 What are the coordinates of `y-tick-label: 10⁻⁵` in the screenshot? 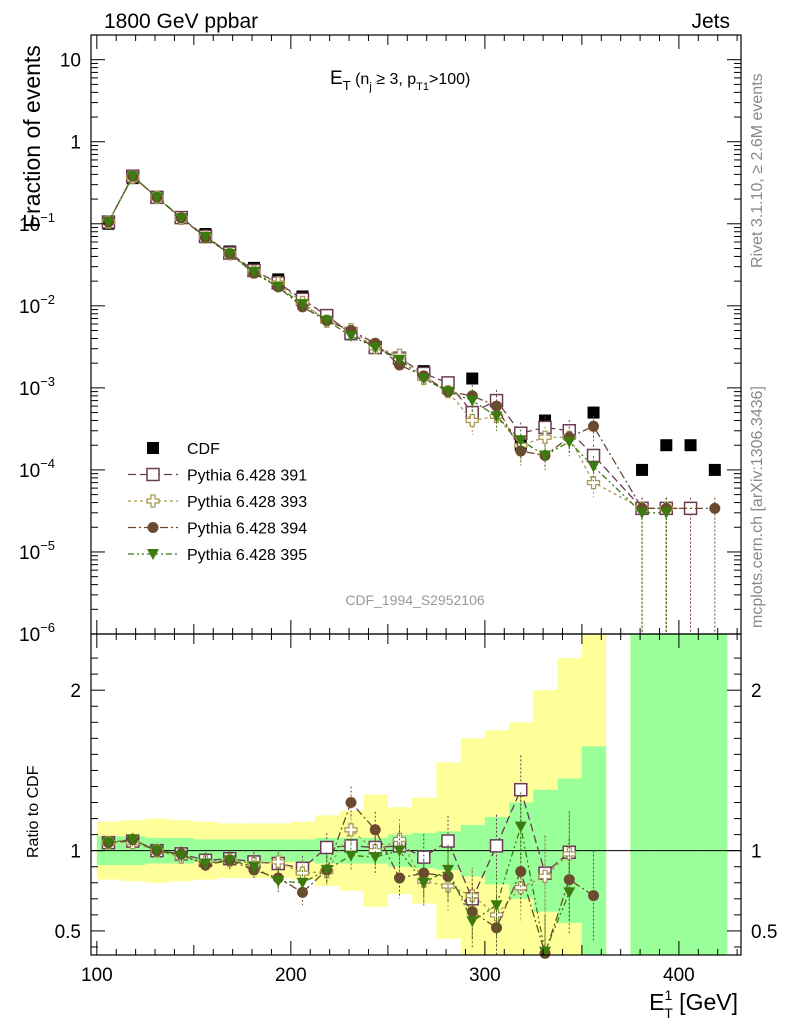 It's located at (37, 551).